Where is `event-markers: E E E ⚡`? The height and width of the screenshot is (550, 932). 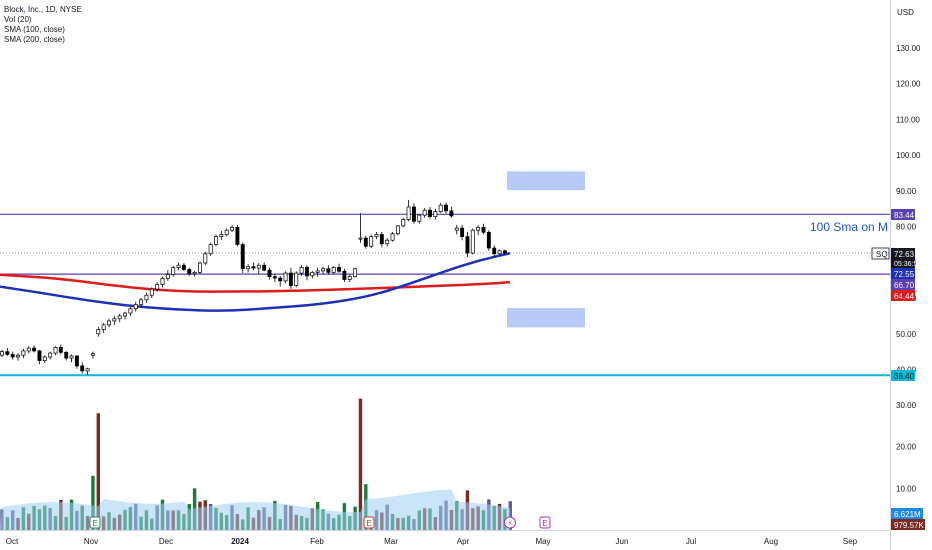
event-markers: E E E ⚡ is located at coordinates (320, 522).